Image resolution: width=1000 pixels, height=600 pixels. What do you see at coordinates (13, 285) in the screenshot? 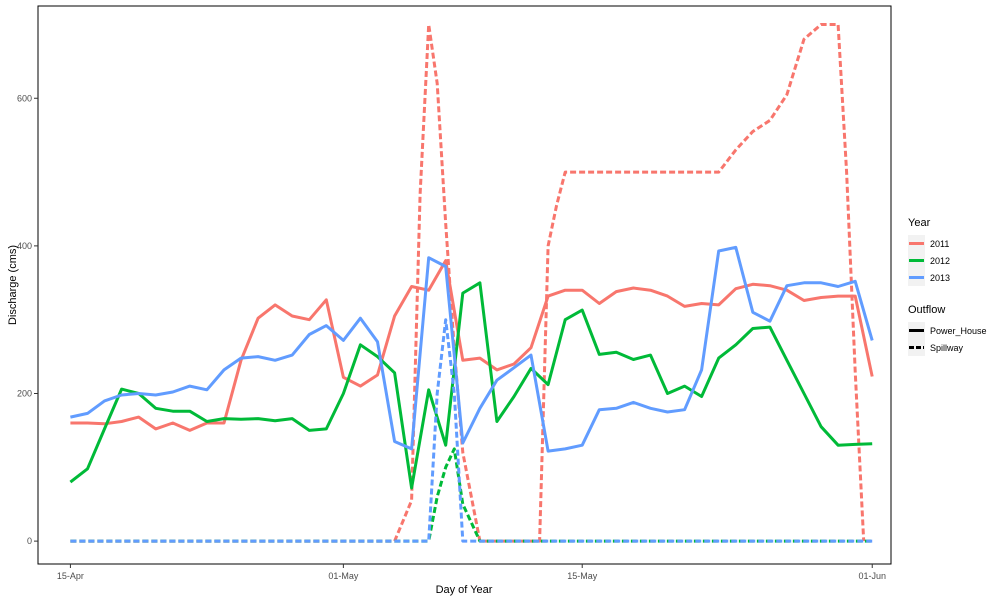
I see `y-axis-title: Discharge (cms)` at bounding box center [13, 285].